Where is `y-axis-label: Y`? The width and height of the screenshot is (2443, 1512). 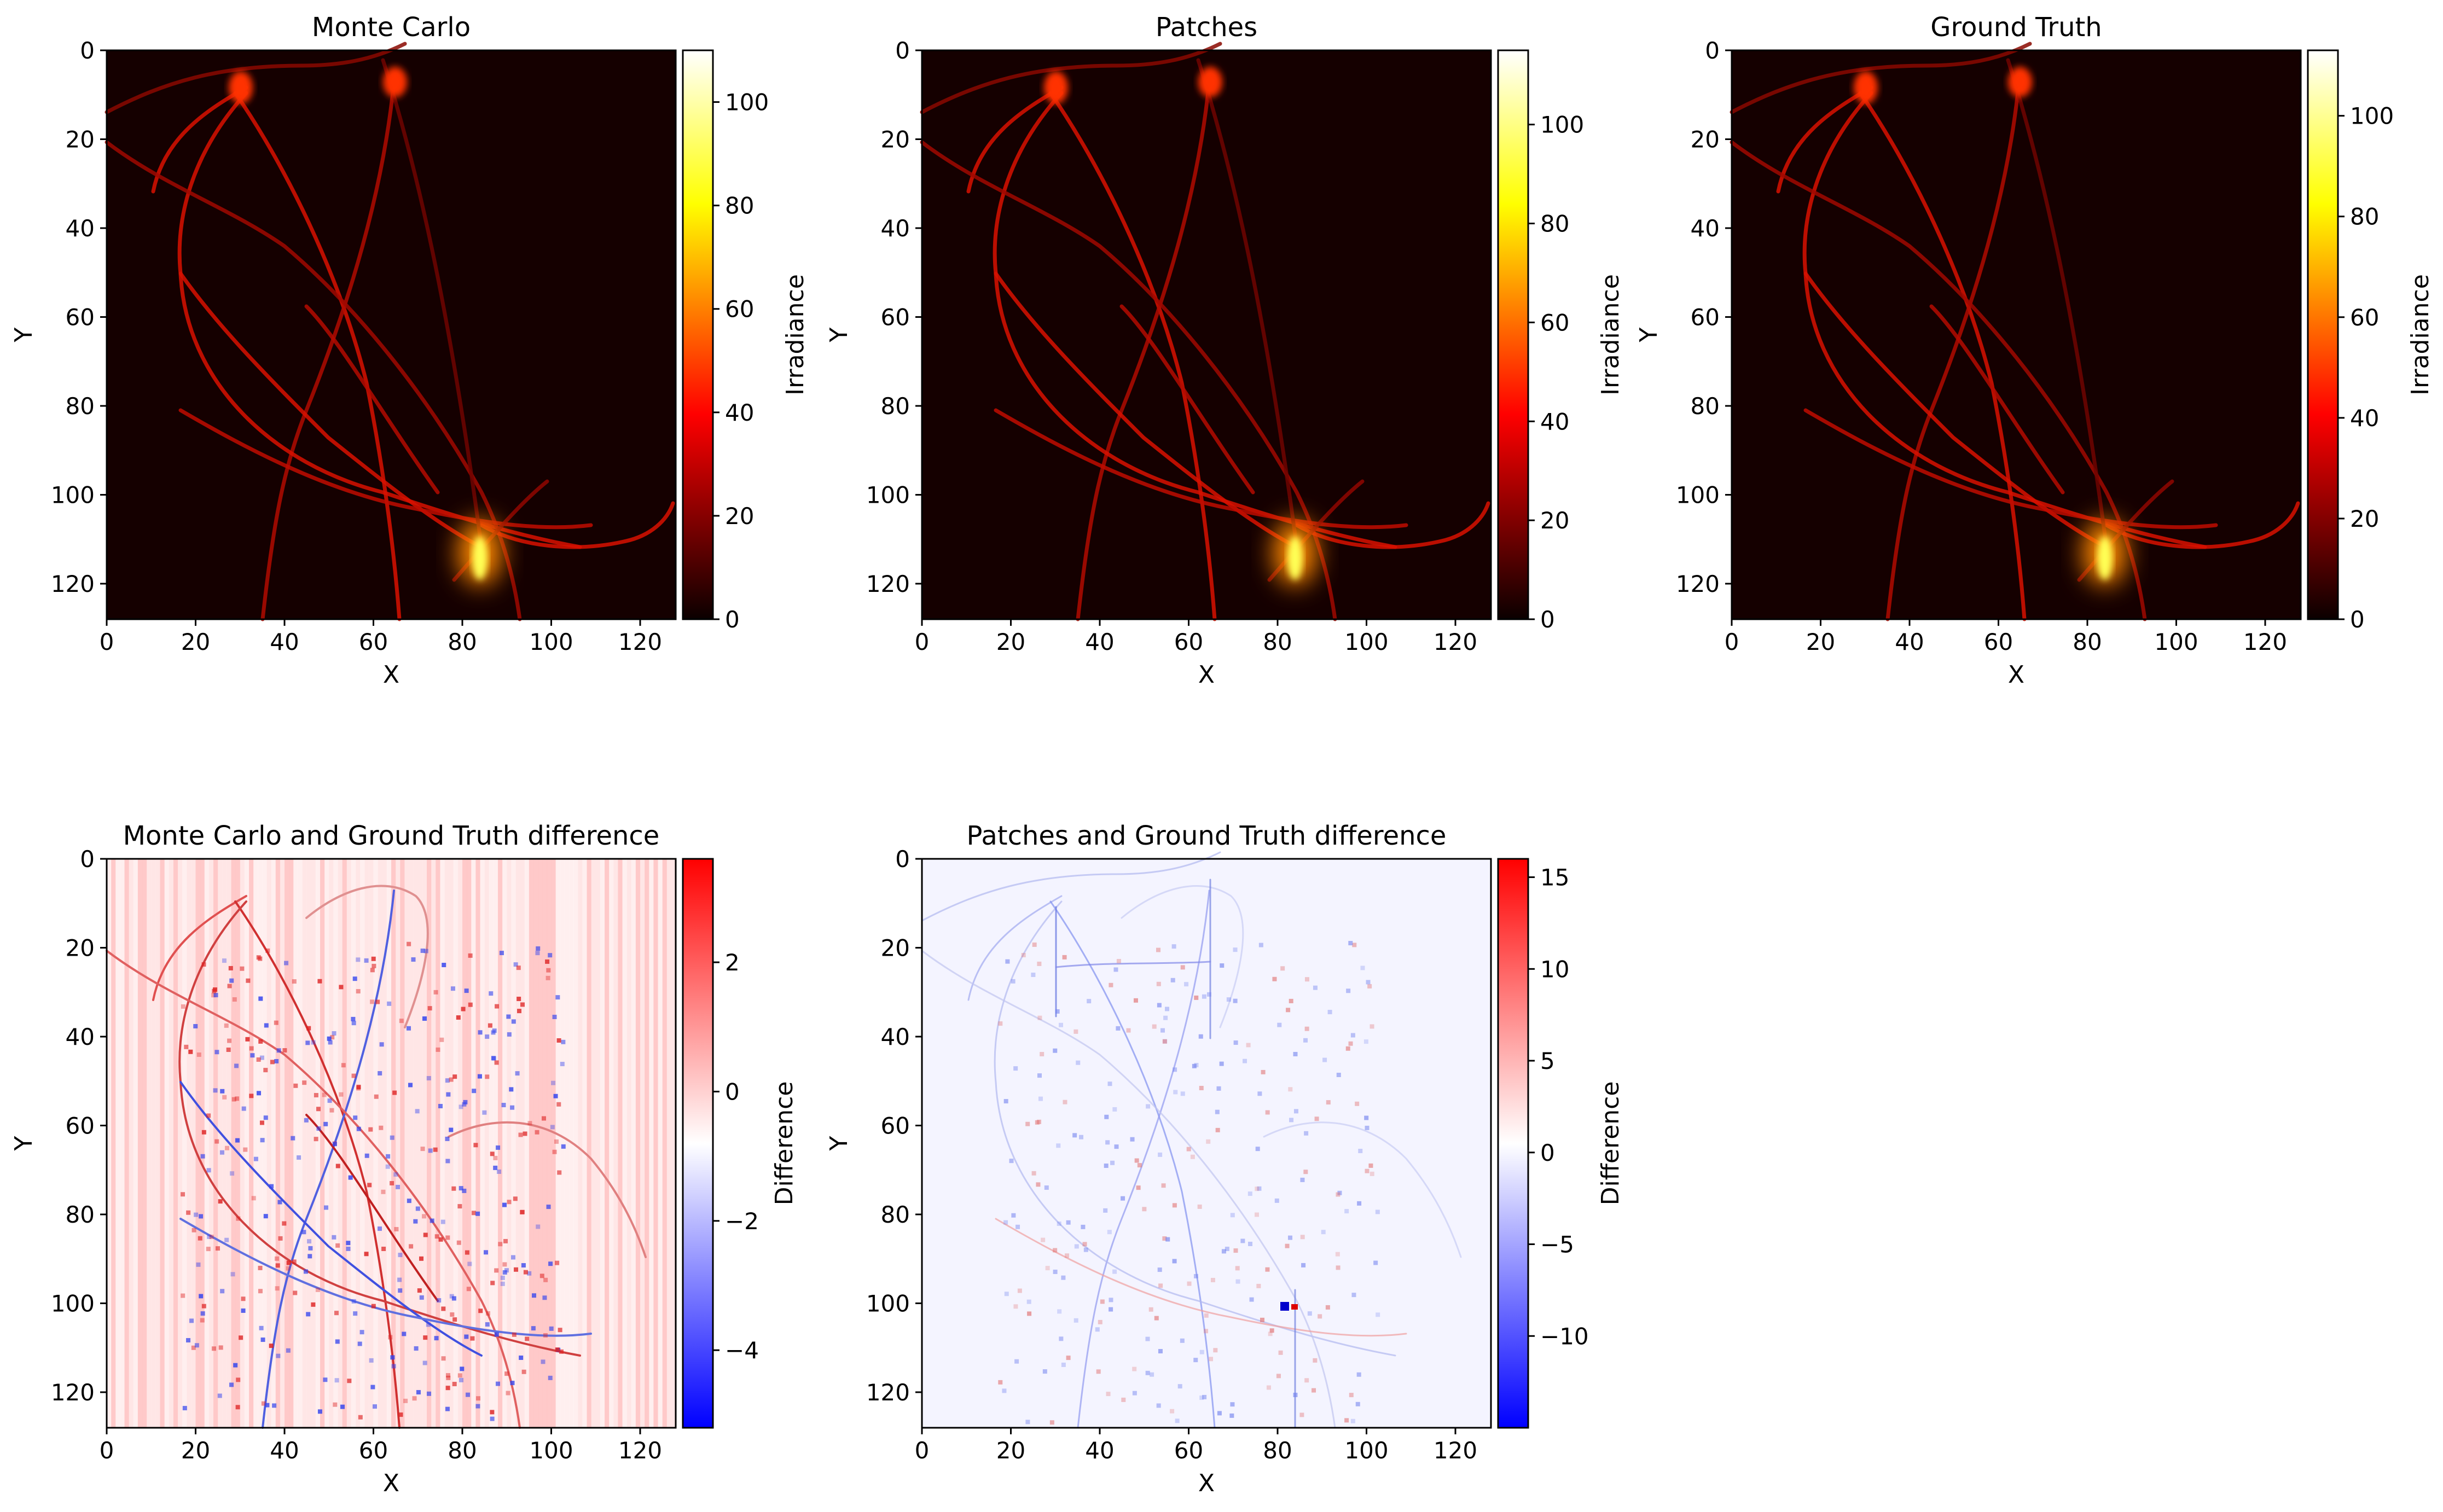 y-axis-label: Y is located at coordinates (24, 335).